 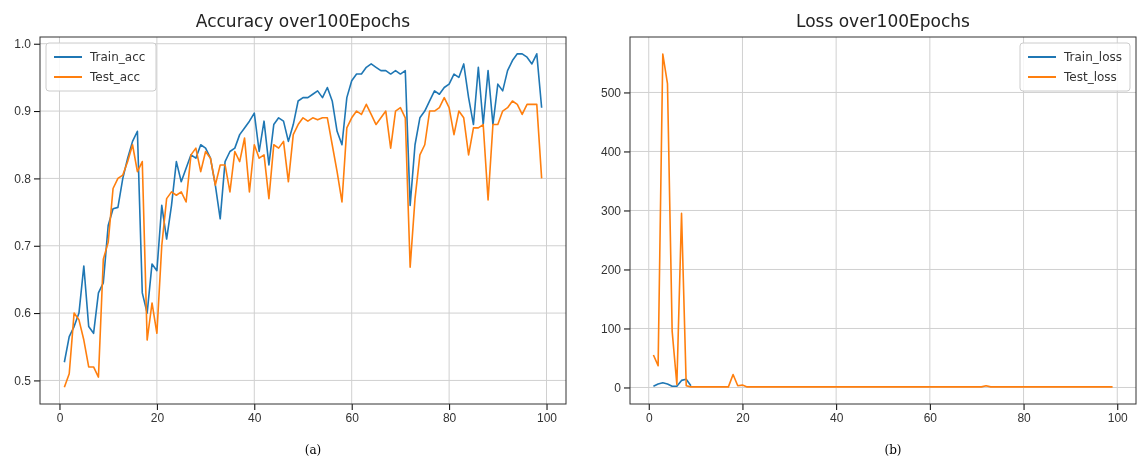 What do you see at coordinates (23, 380) in the screenshot?
I see `y-tick-label: 0.5` at bounding box center [23, 380].